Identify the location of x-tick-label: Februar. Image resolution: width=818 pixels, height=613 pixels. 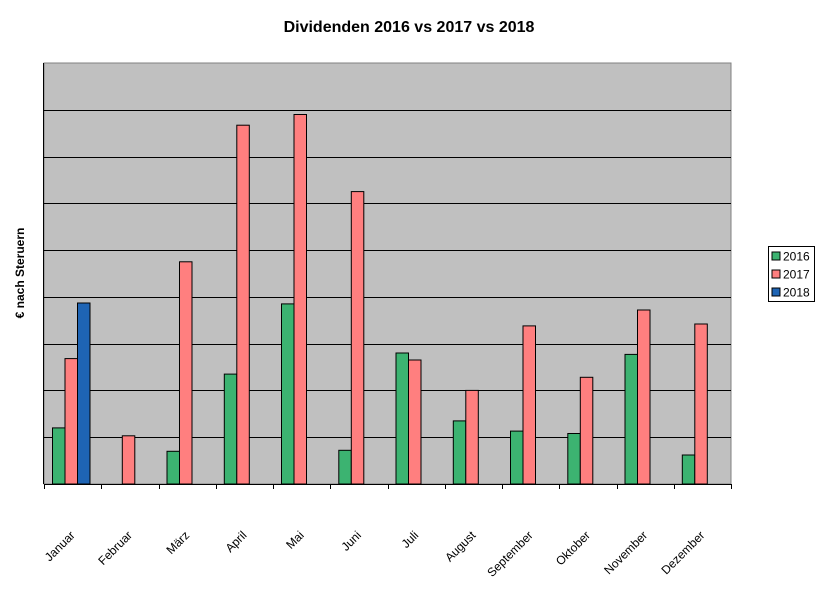
(115, 548).